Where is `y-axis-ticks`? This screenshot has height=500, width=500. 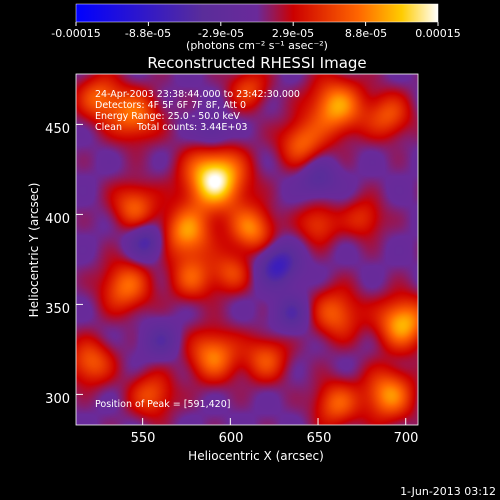 y-axis-ticks is located at coordinates (79, 259).